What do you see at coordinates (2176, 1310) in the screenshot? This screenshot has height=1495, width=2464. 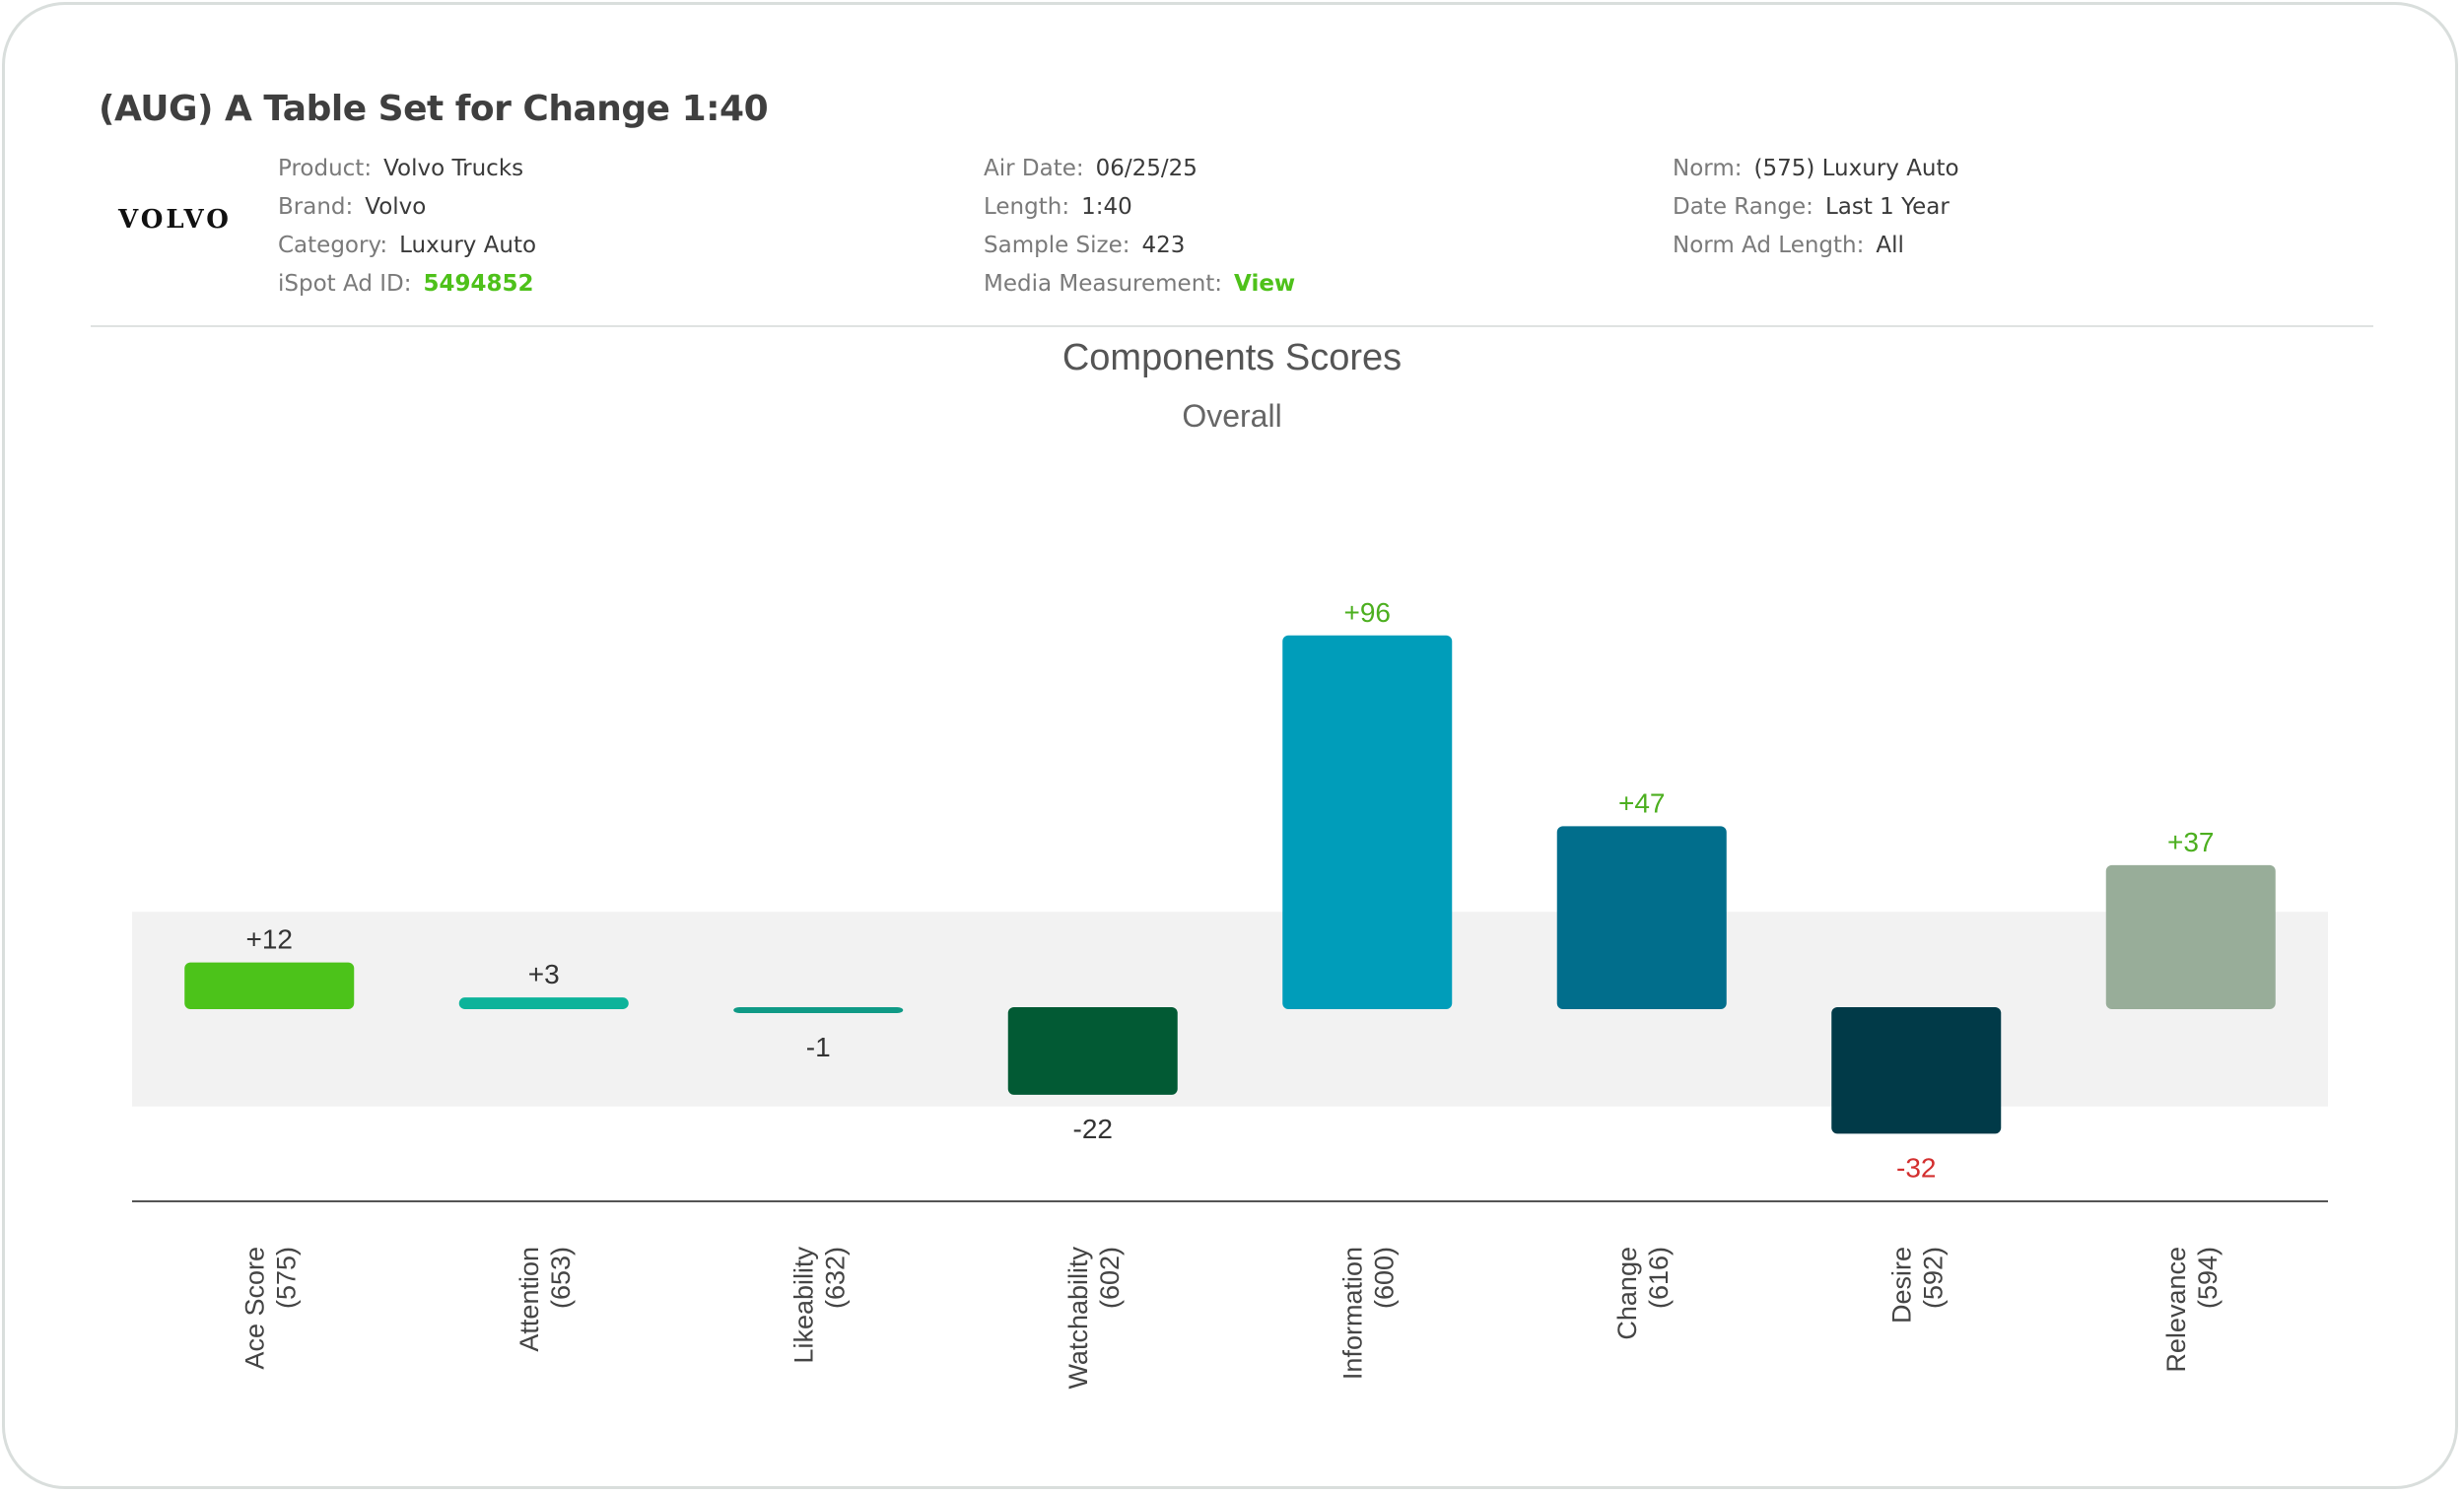 I see `category-name: Relevance` at bounding box center [2176, 1310].